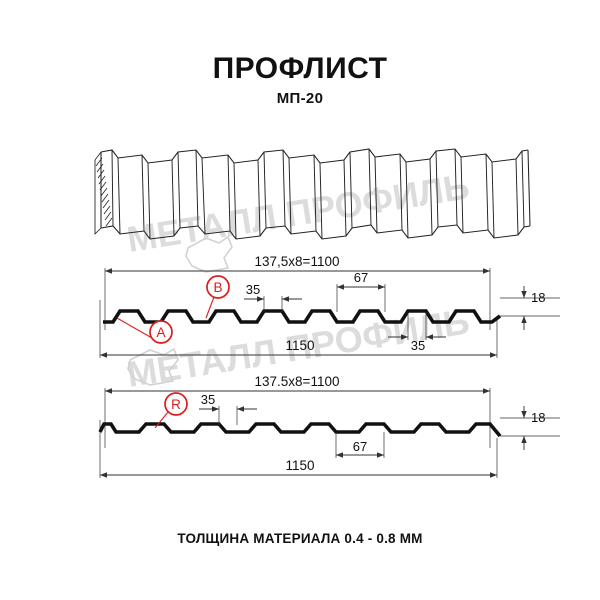 Image resolution: width=600 pixels, height=600 pixels. Describe the element at coordinates (217, 287) in the screenshot. I see `callout-B-label: B` at that location.